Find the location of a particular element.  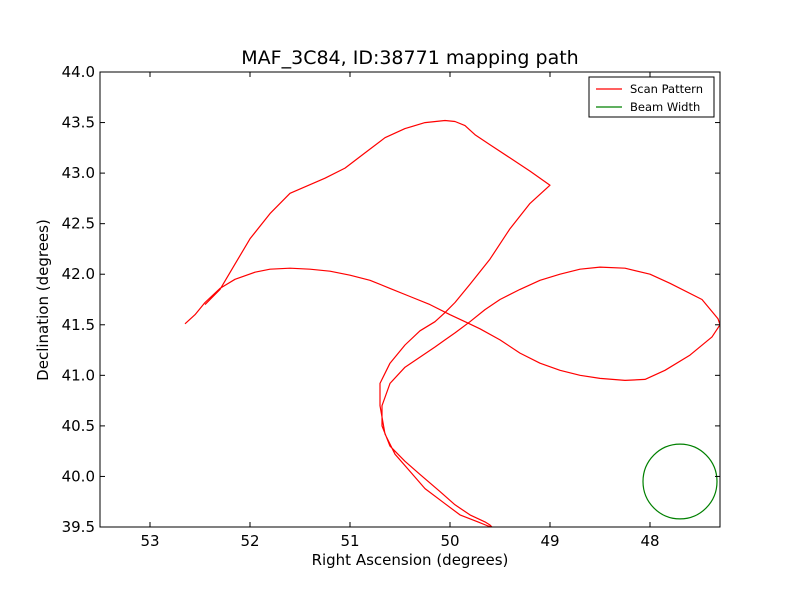

x-axis-label: Right Ascension (degrees) is located at coordinates (410, 560).